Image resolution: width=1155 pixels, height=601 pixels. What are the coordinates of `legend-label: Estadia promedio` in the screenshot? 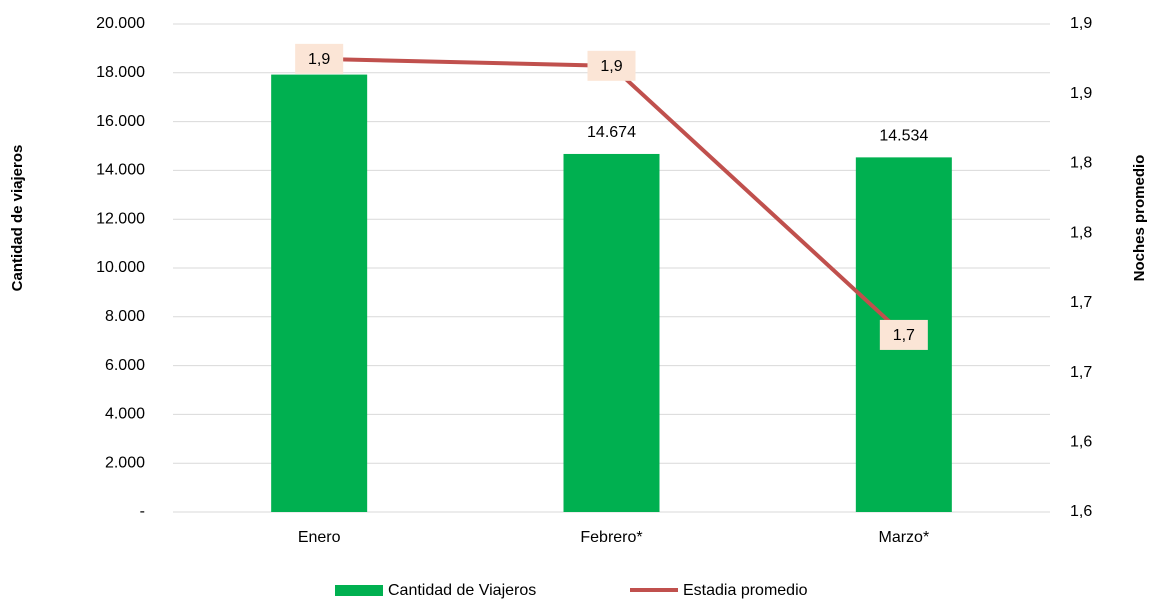 It's located at (745, 590).